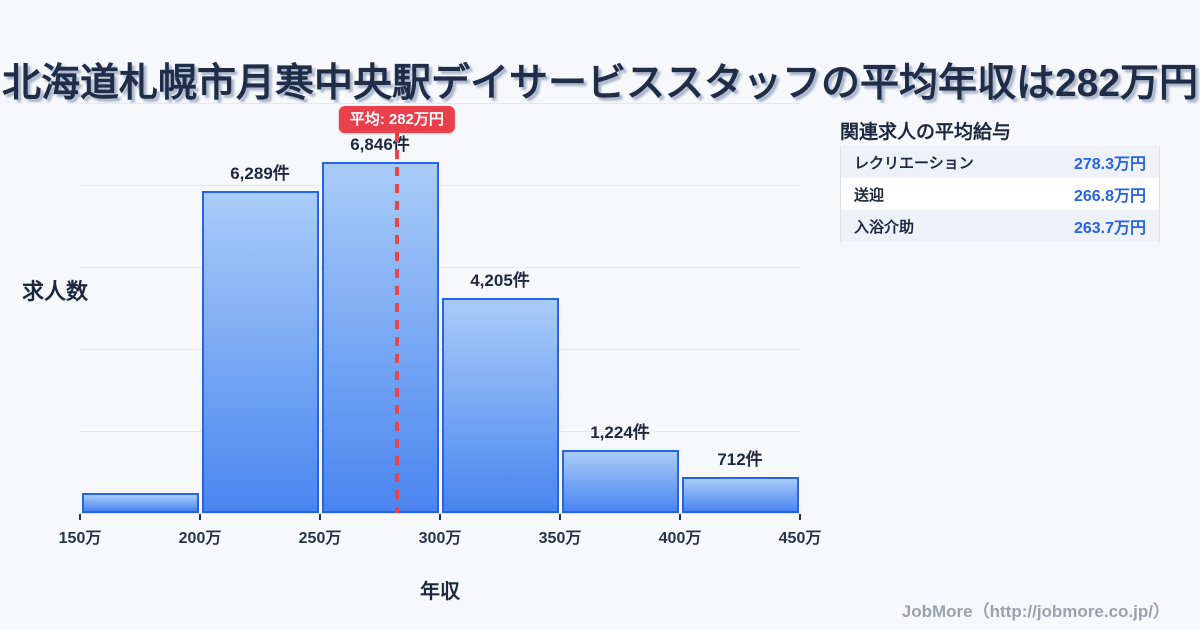 The height and width of the screenshot is (630, 1200). Describe the element at coordinates (80, 538) in the screenshot. I see `axis-tick-label: 150万` at that location.